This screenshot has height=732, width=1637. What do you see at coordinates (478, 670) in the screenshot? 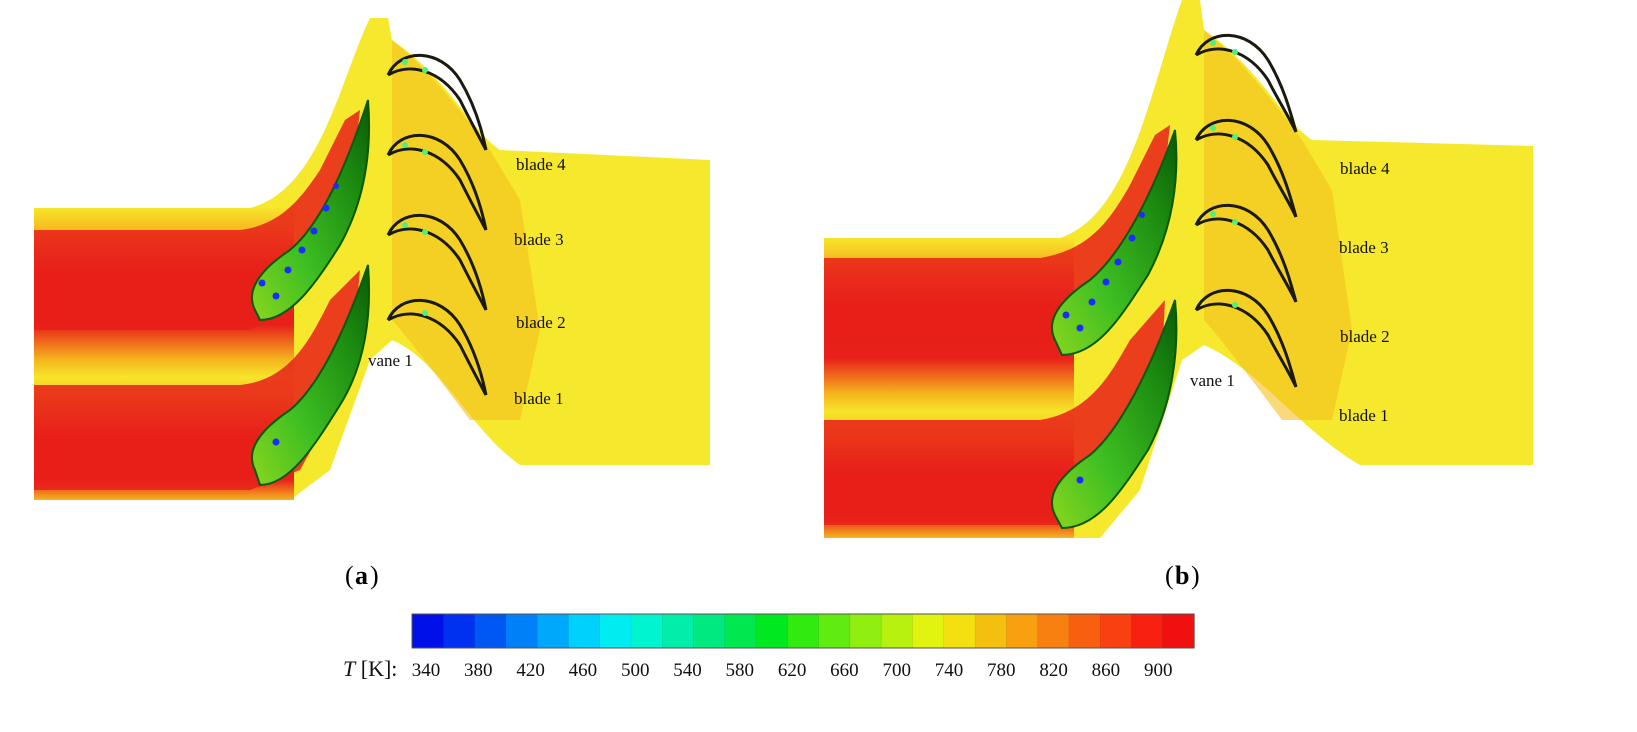
I see `colorbar-tick-label: 380` at bounding box center [478, 670].